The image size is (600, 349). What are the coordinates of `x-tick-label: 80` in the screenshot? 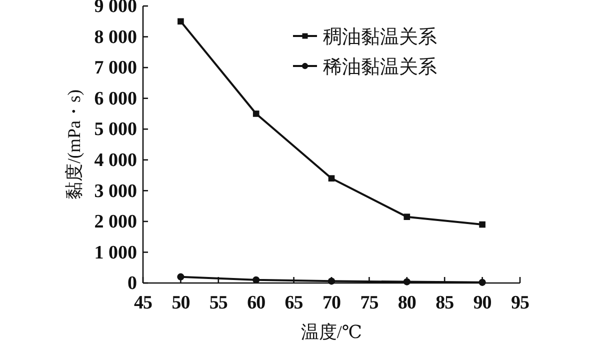 It's located at (407, 303).